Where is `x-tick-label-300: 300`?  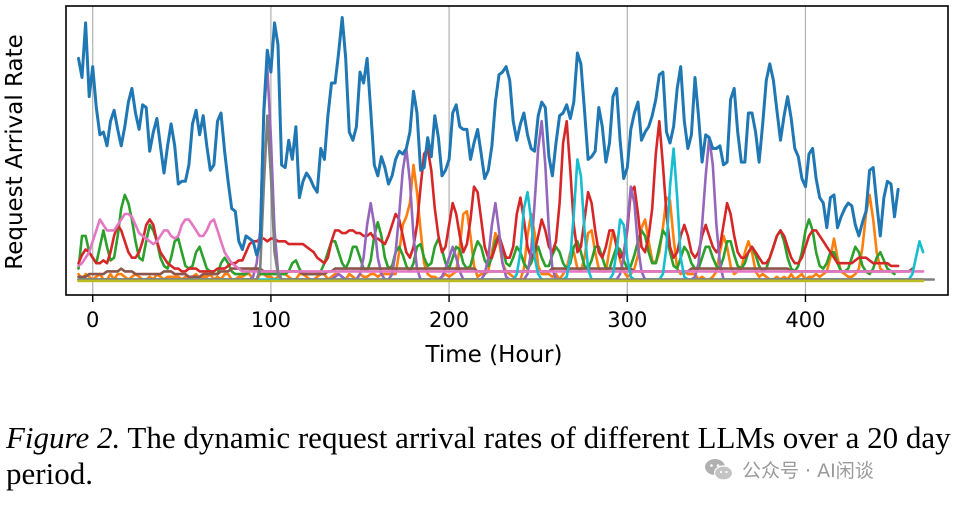
x-tick-label-300: 300 is located at coordinates (627, 320).